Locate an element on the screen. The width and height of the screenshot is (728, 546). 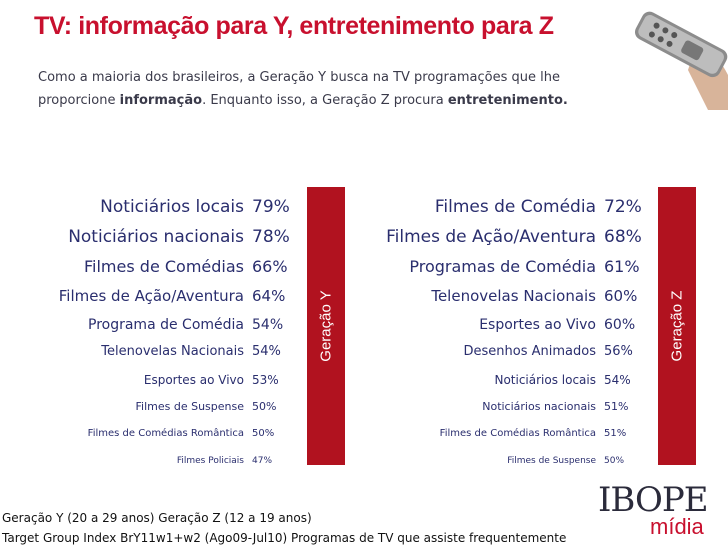
intro-bold-entretenimento: entretenimento. is located at coordinates (507, 100).